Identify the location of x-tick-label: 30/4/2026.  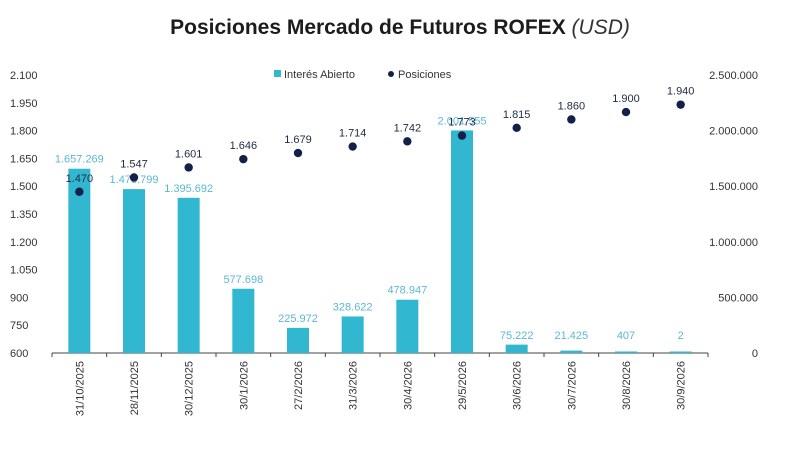
(408, 385).